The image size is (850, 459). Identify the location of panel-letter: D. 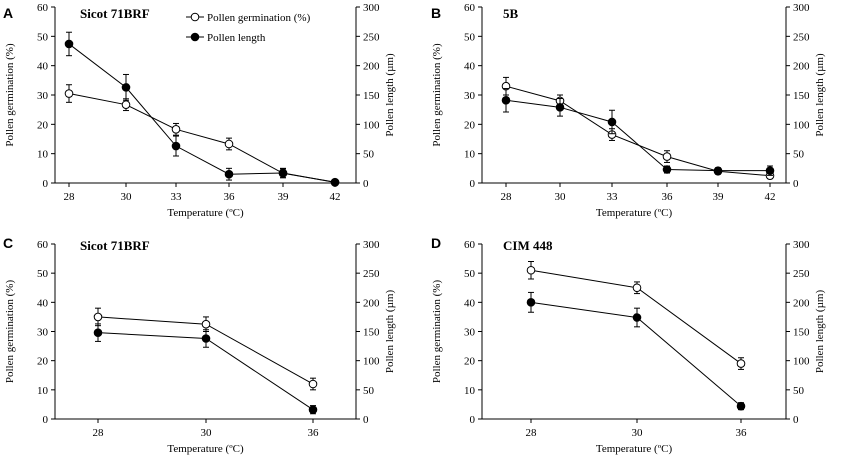
(436, 243).